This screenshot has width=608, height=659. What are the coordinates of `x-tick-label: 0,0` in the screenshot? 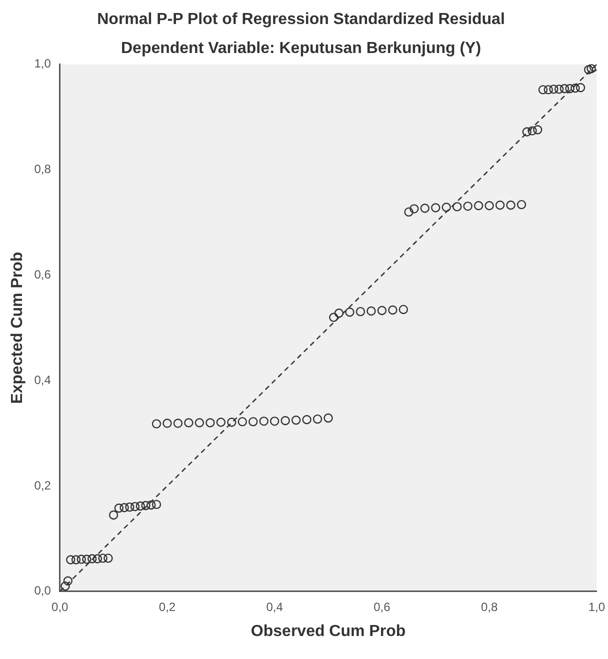 It's located at (60, 607).